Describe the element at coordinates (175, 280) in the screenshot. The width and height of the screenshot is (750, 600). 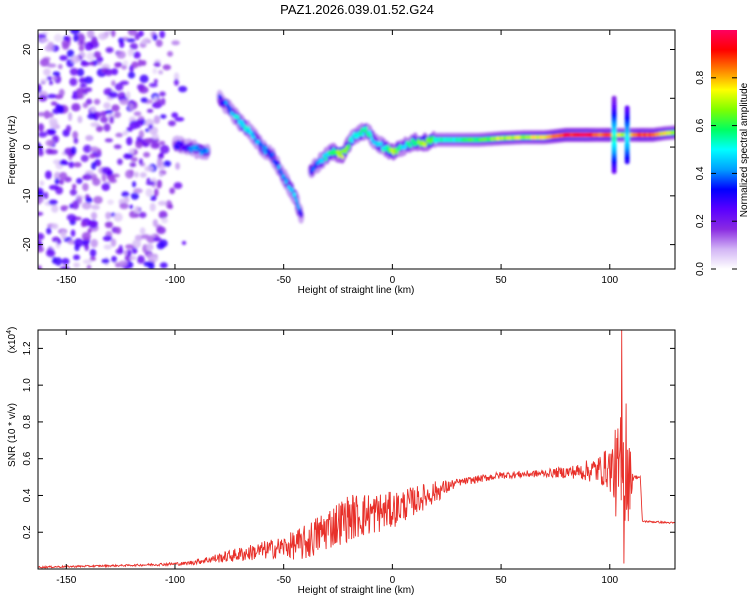
I see `spectrogram-x-tick-label: -100` at that location.